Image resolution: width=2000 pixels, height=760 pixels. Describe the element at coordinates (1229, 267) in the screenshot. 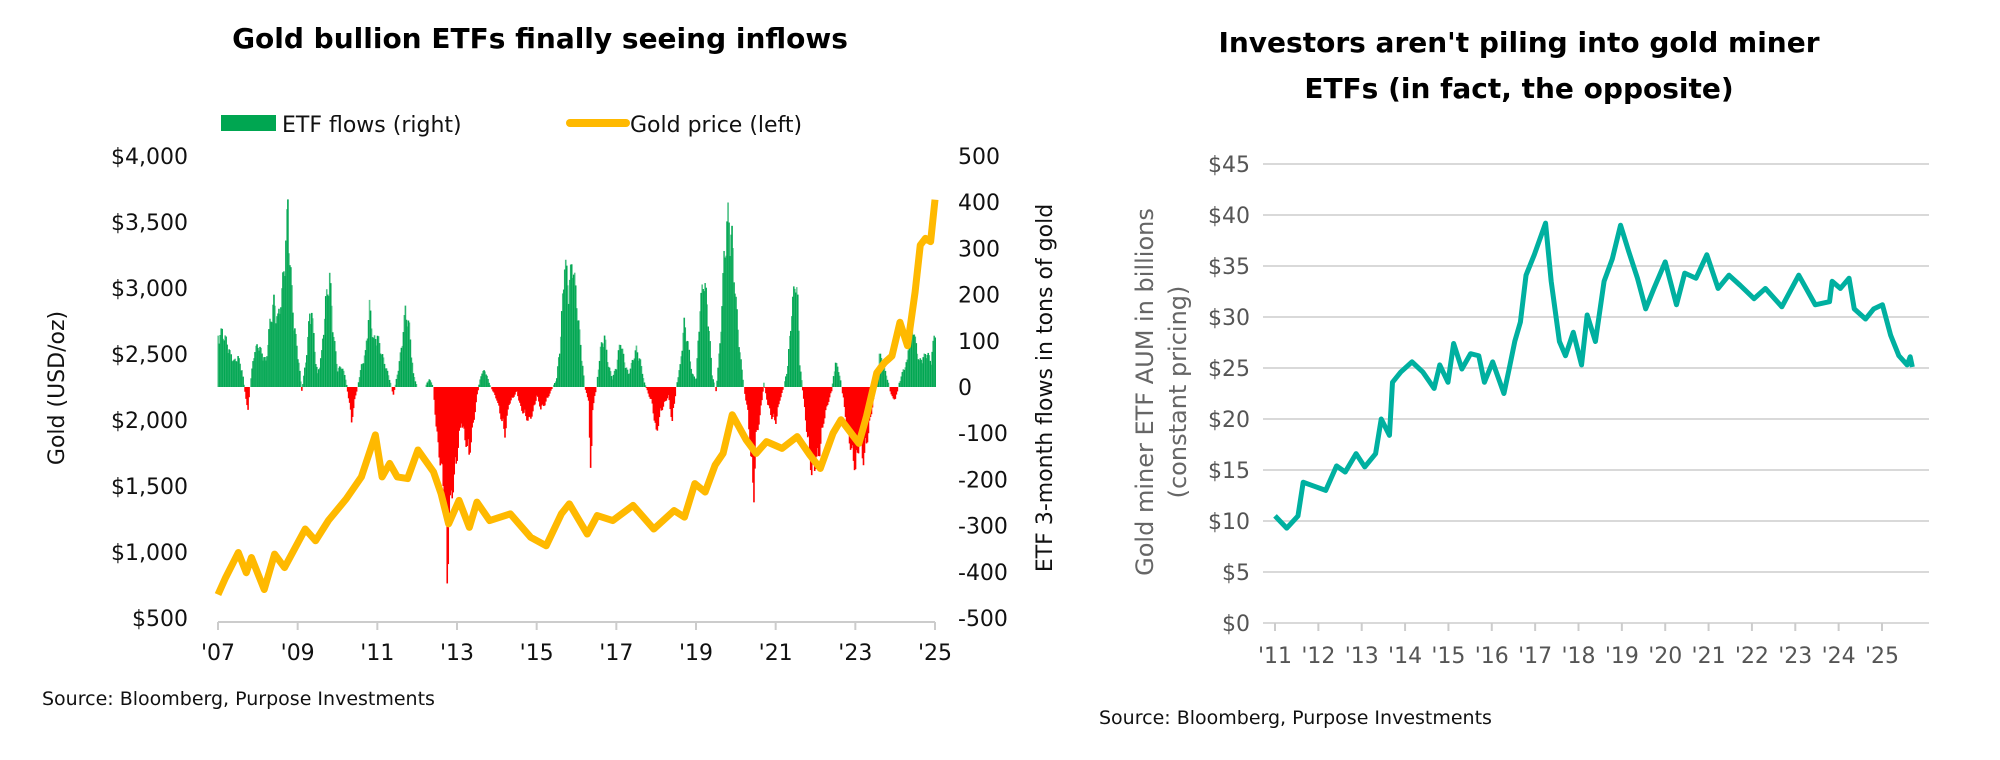

I see `y-tick-label: $35` at that location.